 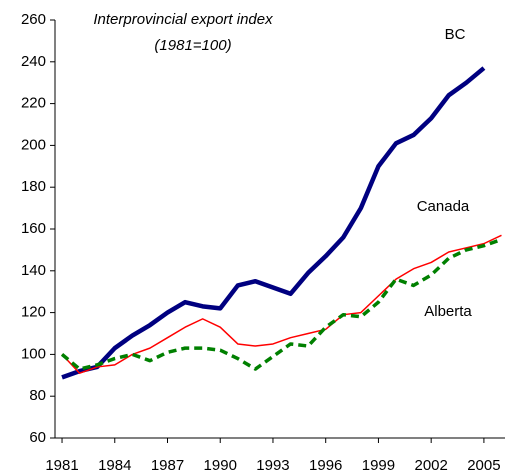 What do you see at coordinates (33, 353) in the screenshot?
I see `y-tick-label: 100` at bounding box center [33, 353].